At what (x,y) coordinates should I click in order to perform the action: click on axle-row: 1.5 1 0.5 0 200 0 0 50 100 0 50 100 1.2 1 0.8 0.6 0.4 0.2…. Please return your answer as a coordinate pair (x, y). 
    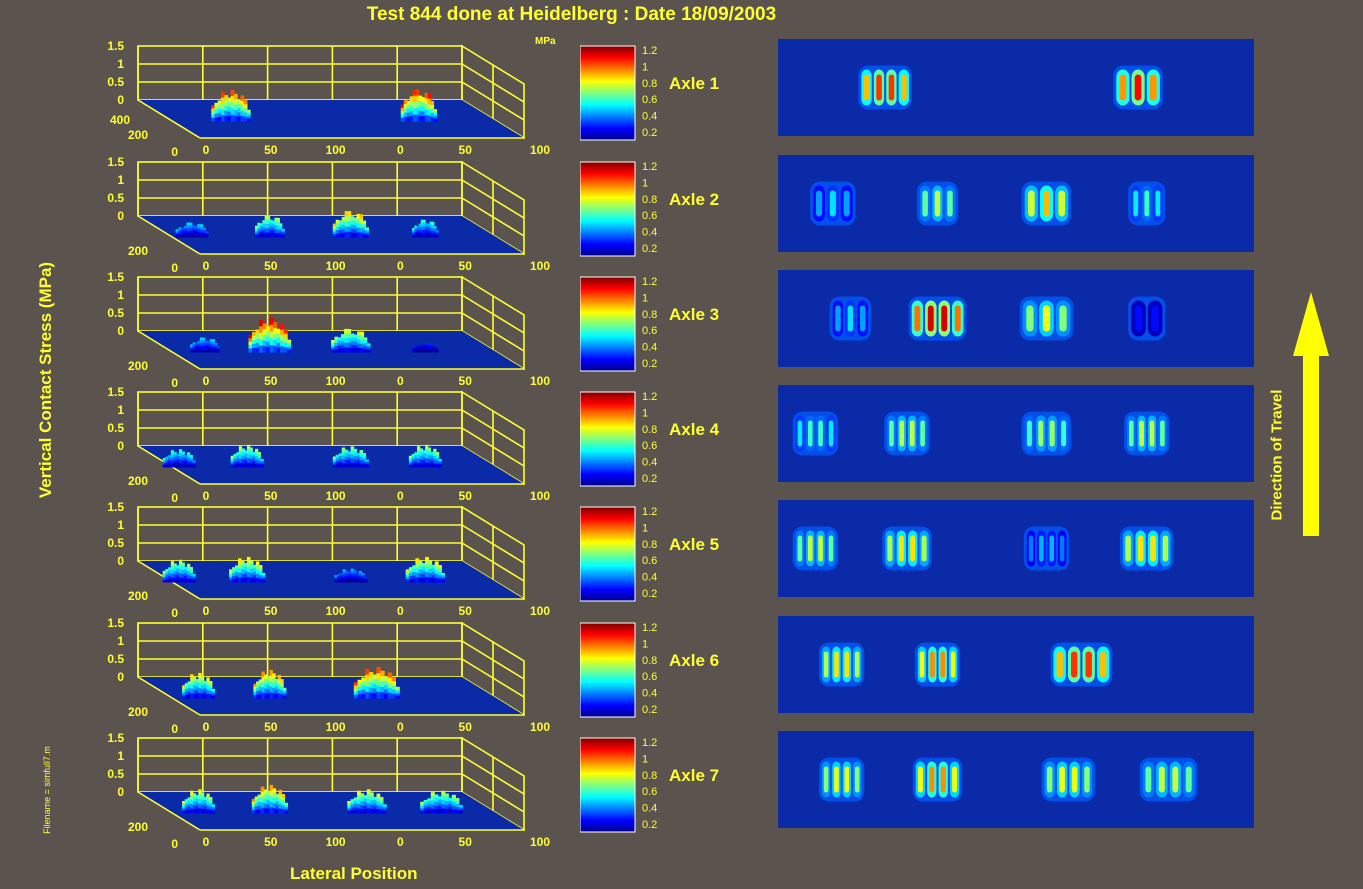
    Looking at the image, I should click on (681, 675).